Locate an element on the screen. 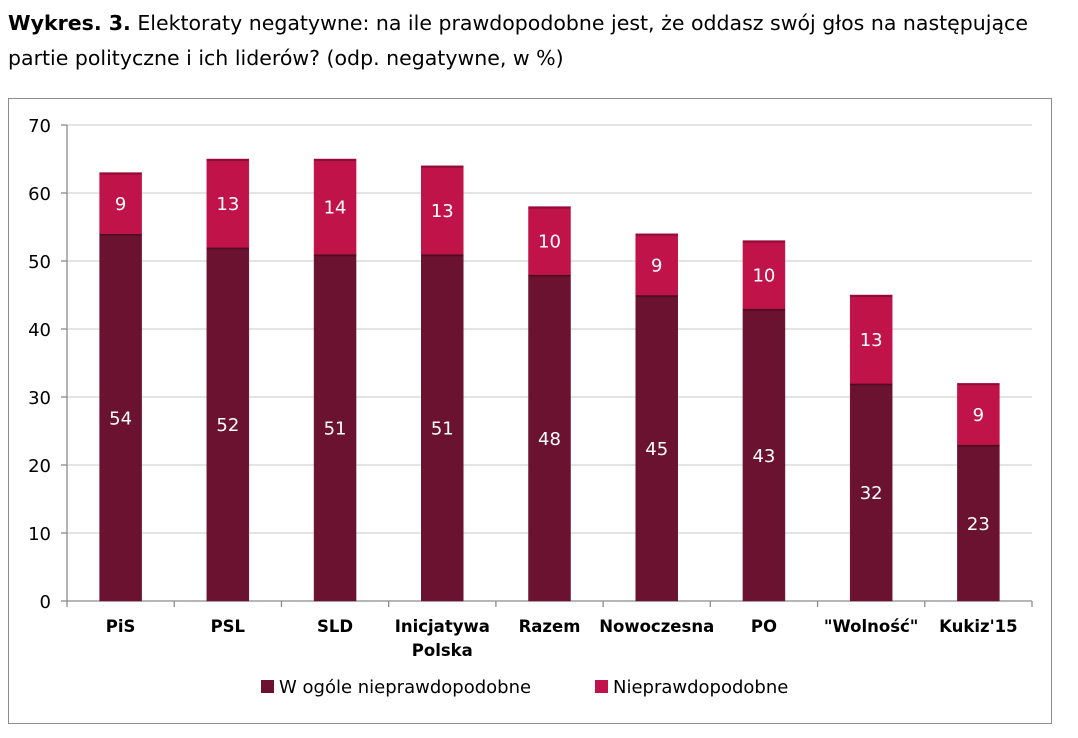 The image size is (1078, 738). data-label: 54 is located at coordinates (120, 418).